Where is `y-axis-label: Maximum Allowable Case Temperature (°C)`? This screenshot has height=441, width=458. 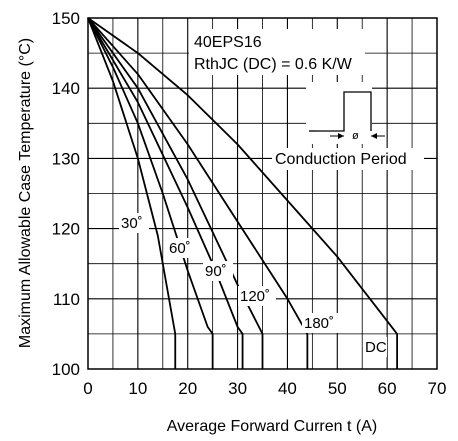 y-axis-label: Maximum Allowable Case Temperature (°C) is located at coordinates (25, 193).